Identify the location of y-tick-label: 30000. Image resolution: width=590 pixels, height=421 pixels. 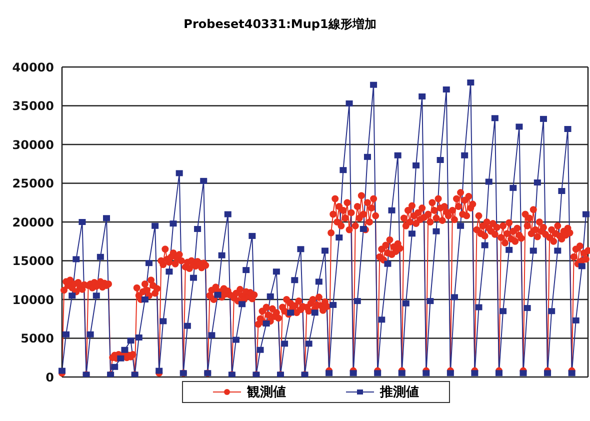
(33, 145).